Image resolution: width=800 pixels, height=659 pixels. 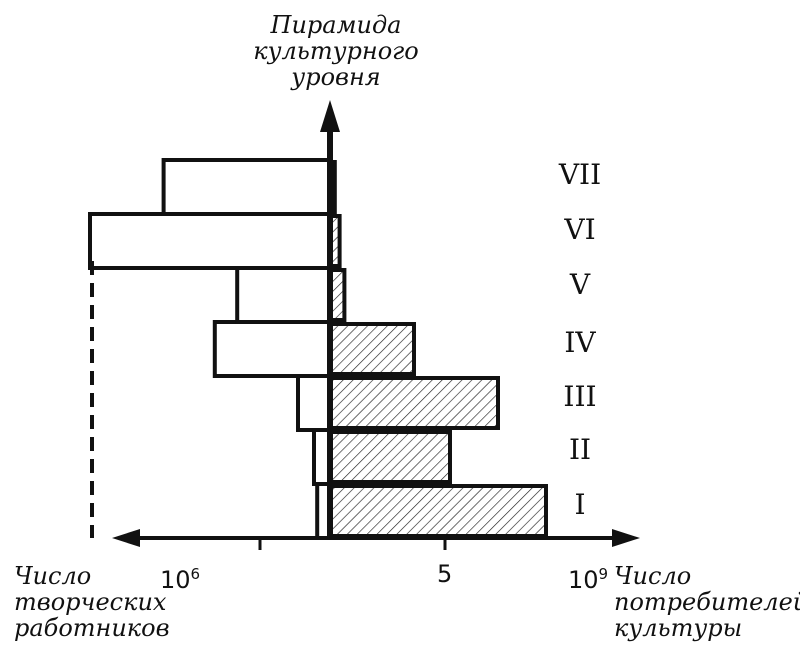 I want to click on right-bar-II, so click(x=390, y=457).